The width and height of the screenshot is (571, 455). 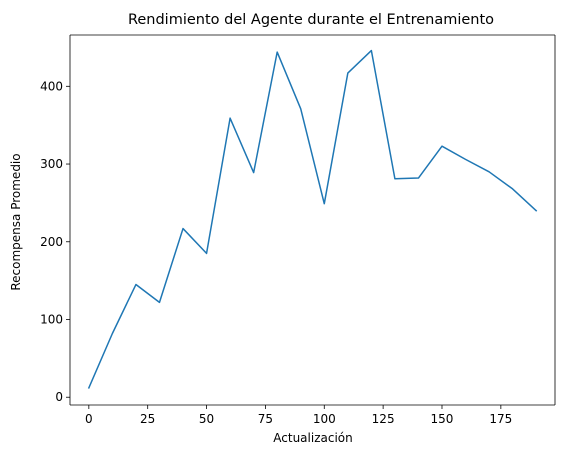 What do you see at coordinates (51, 242) in the screenshot?
I see `y-tick-label: 200` at bounding box center [51, 242].